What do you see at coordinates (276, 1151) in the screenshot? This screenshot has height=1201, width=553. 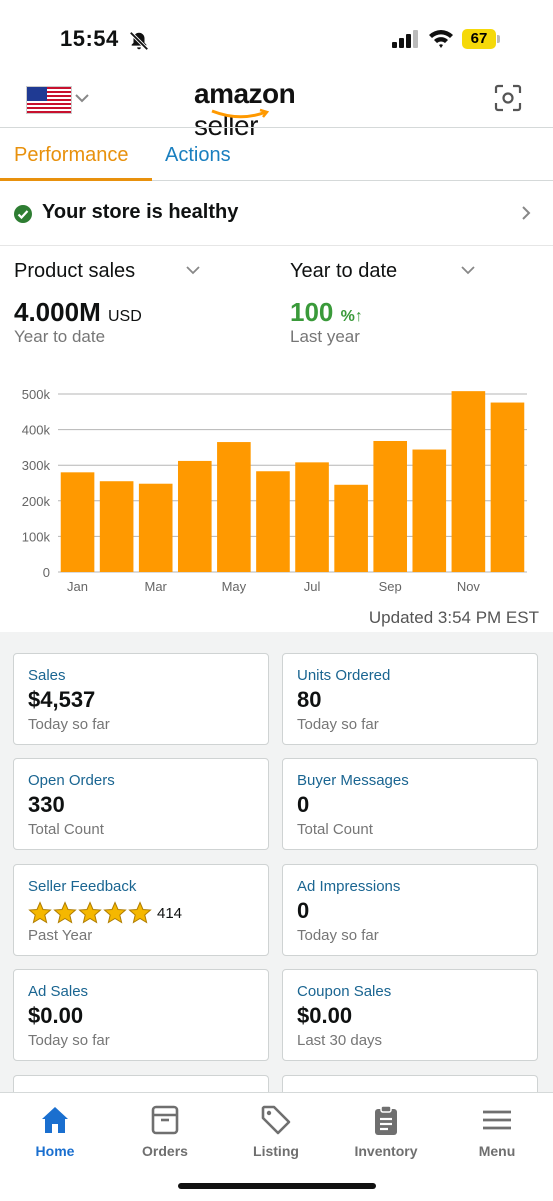 I see `nav-label: Listing` at bounding box center [276, 1151].